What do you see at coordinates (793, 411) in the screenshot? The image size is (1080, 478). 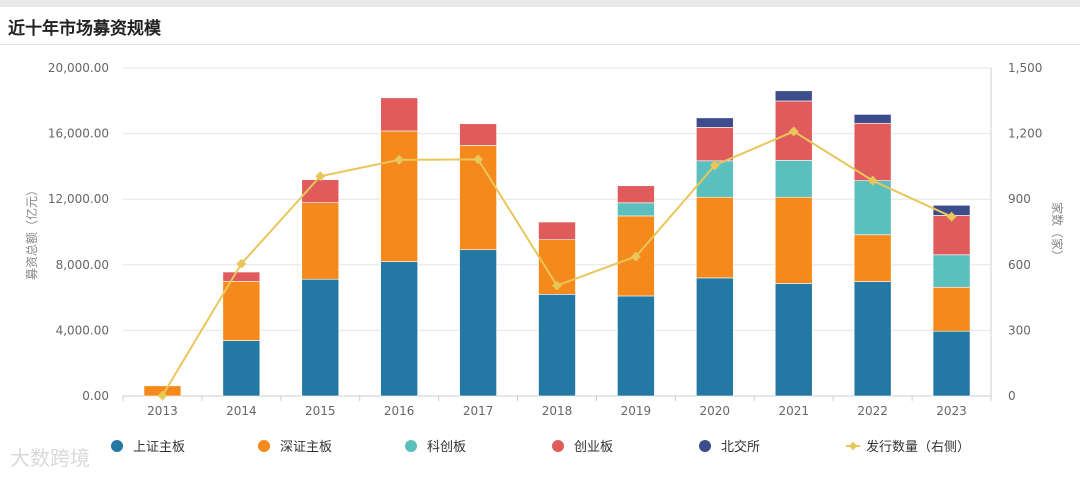 I see `x-tick-label: 2021` at bounding box center [793, 411].